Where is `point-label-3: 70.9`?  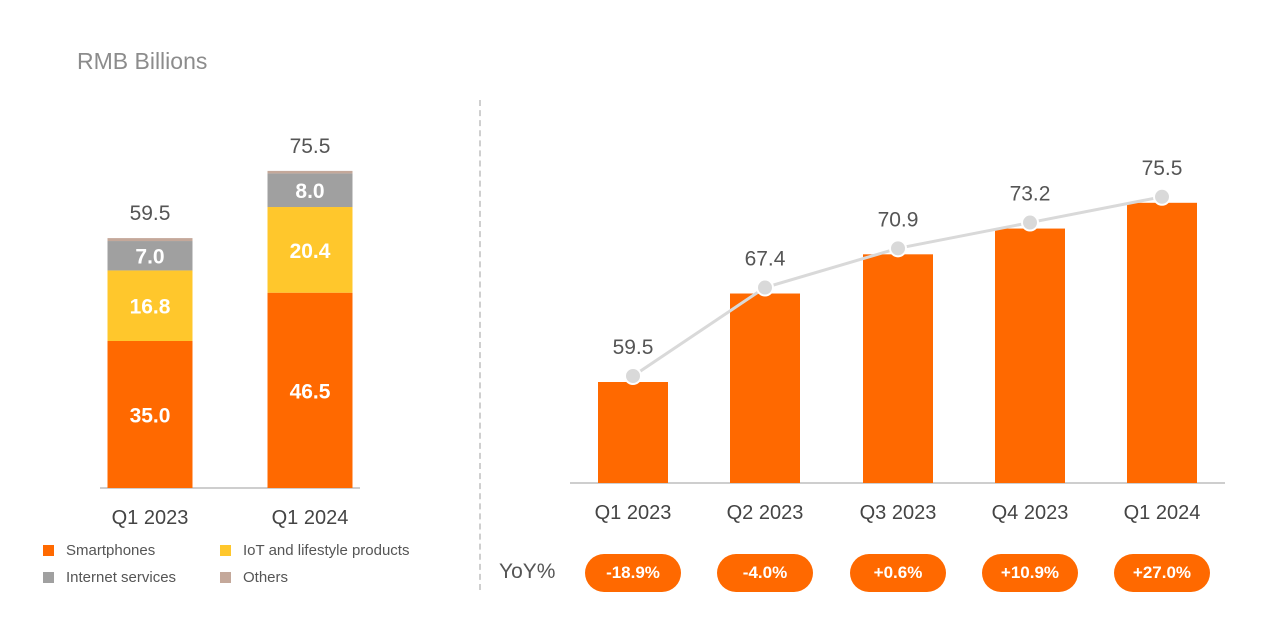 point-label-3: 70.9 is located at coordinates (898, 219).